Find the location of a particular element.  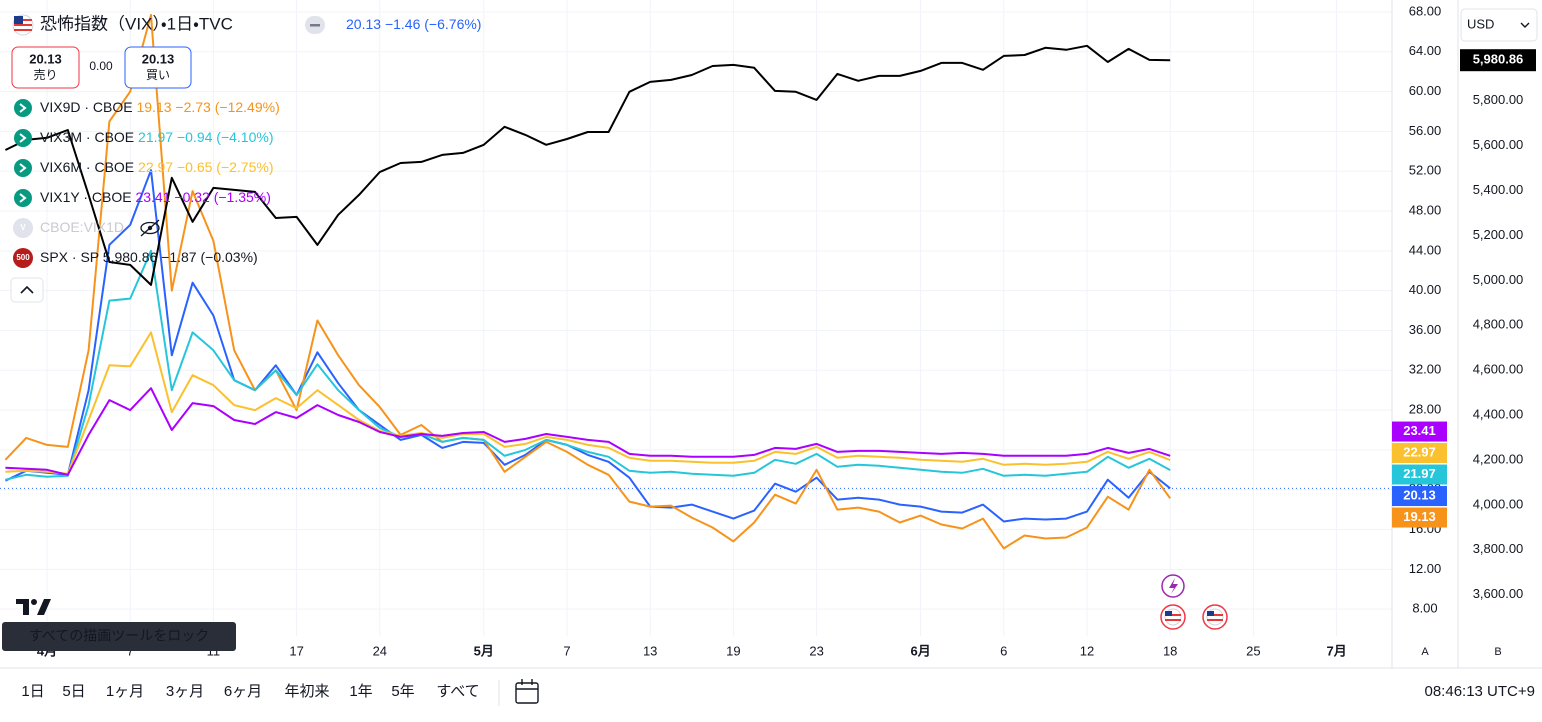

legend-item: VIX6M · CBOE 22.97 −0.65 (−2.75%) is located at coordinates (144, 168).